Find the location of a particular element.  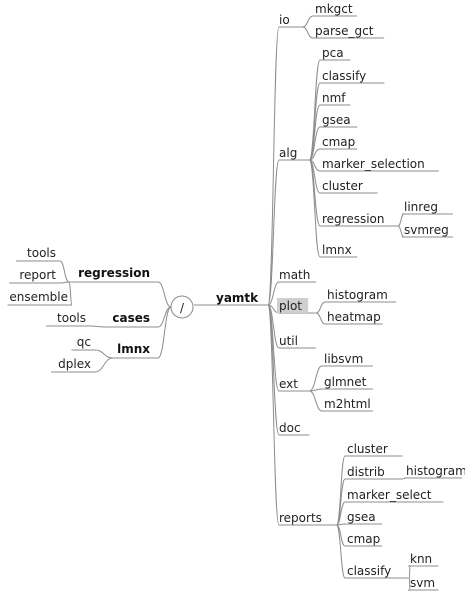

edge-regression-tools is located at coordinates (64, 271).